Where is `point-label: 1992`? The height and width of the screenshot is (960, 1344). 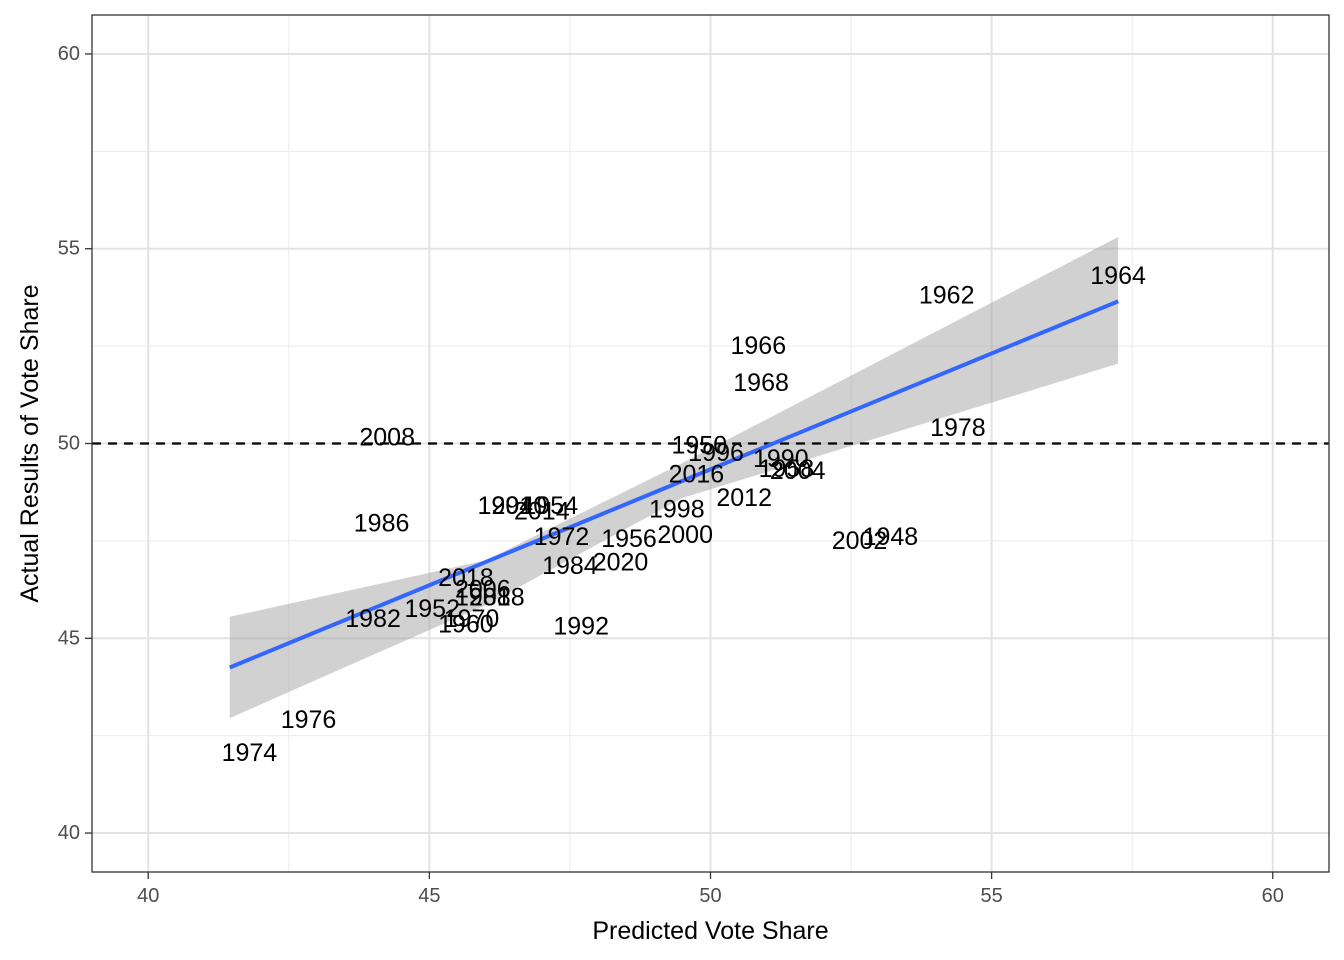
point-label: 1992 is located at coordinates (581, 627).